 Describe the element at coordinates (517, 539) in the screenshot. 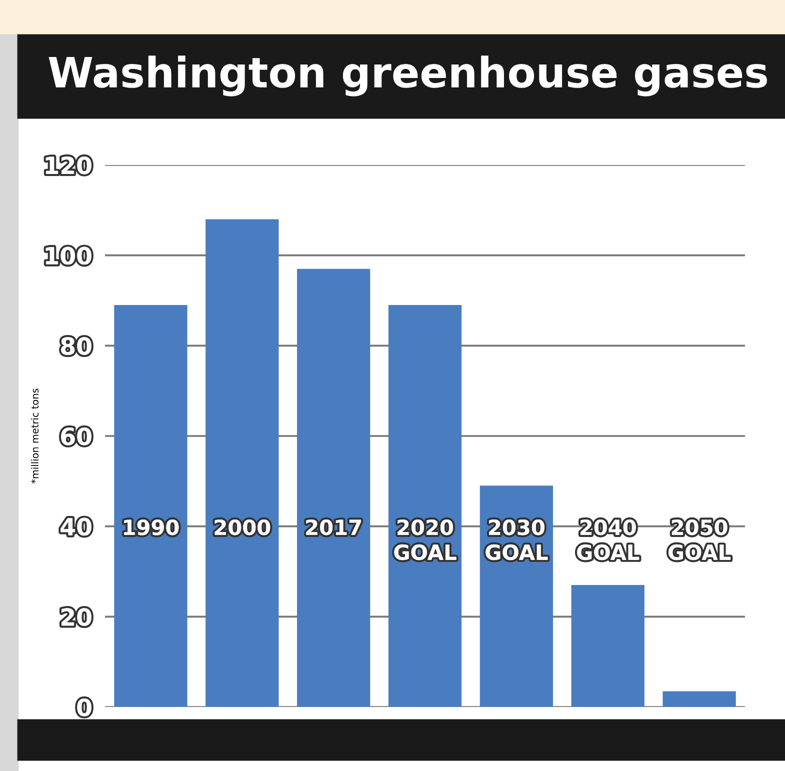

I see `x-tick-label: 2030 GOAL` at that location.